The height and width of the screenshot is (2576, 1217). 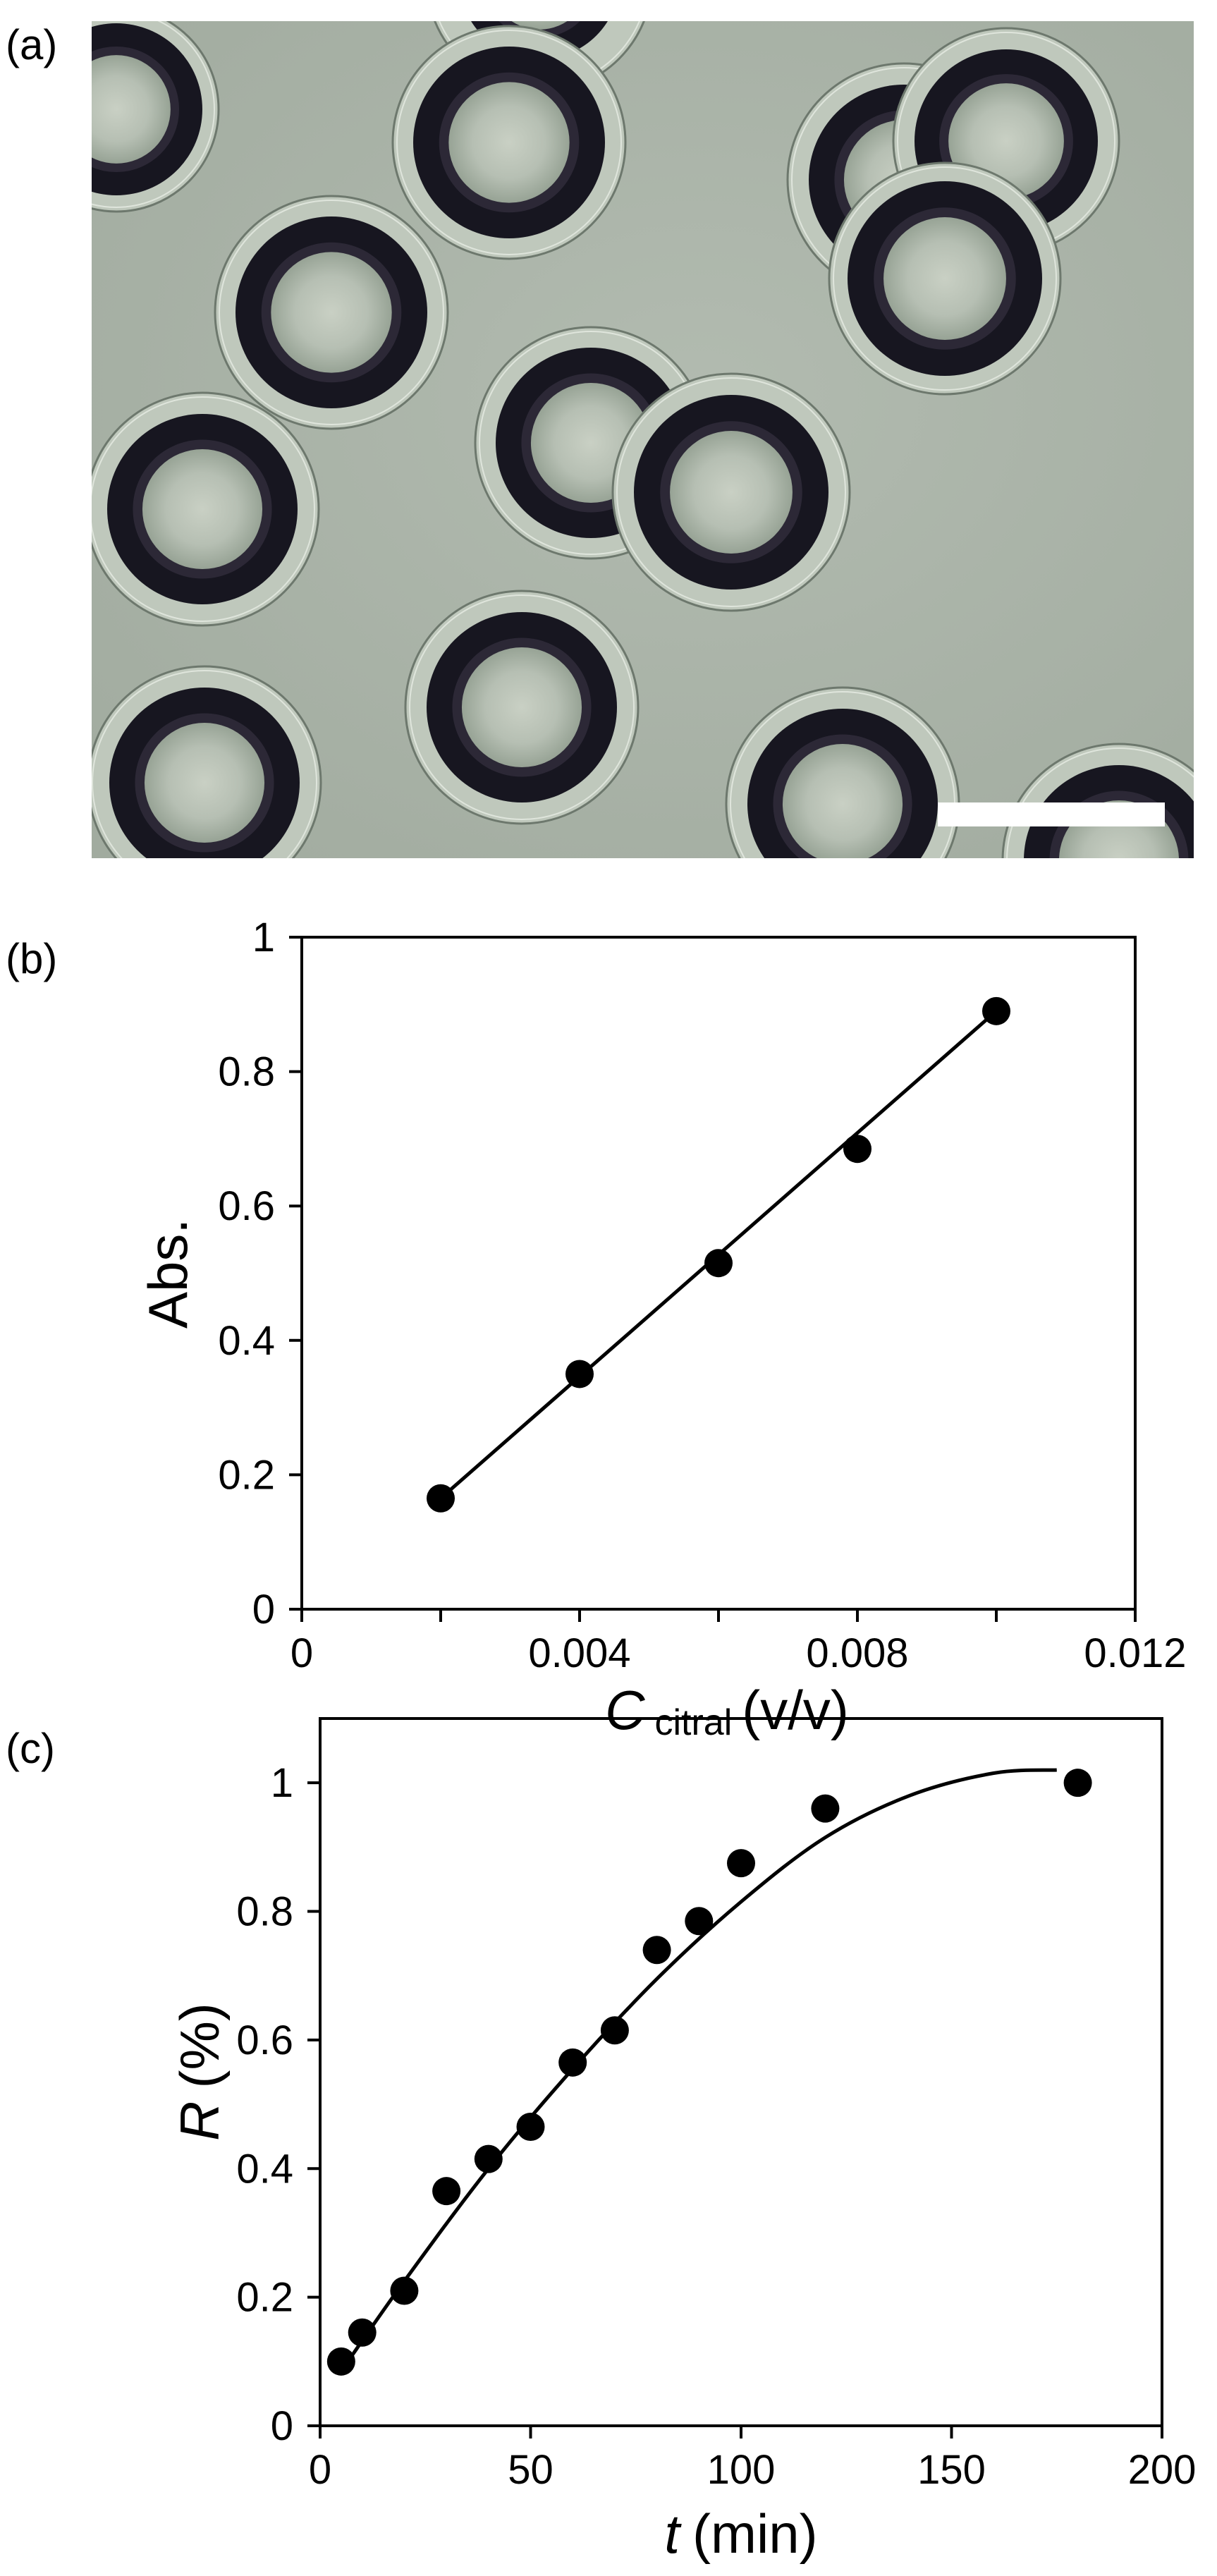 I want to click on panel-label-a: (a), so click(x=31, y=45).